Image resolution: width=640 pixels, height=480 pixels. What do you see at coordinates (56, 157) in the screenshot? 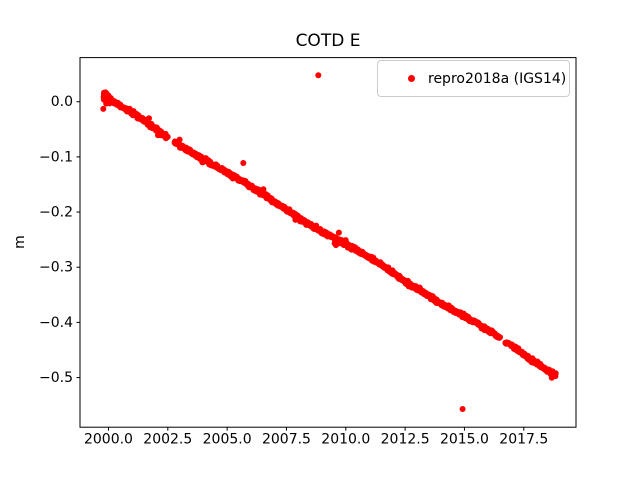
I see `y-tick-label: −0.1` at bounding box center [56, 157].